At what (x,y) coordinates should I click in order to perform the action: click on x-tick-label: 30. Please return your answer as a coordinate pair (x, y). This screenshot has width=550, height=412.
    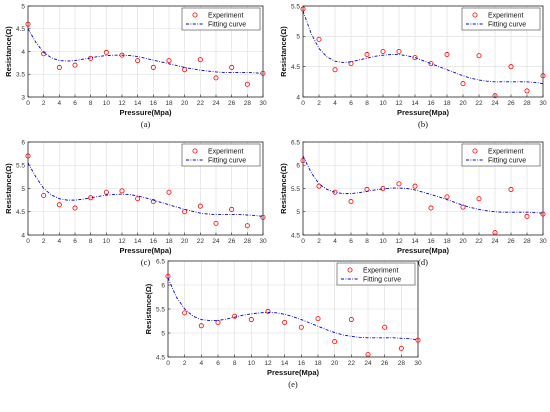
    Looking at the image, I should click on (543, 103).